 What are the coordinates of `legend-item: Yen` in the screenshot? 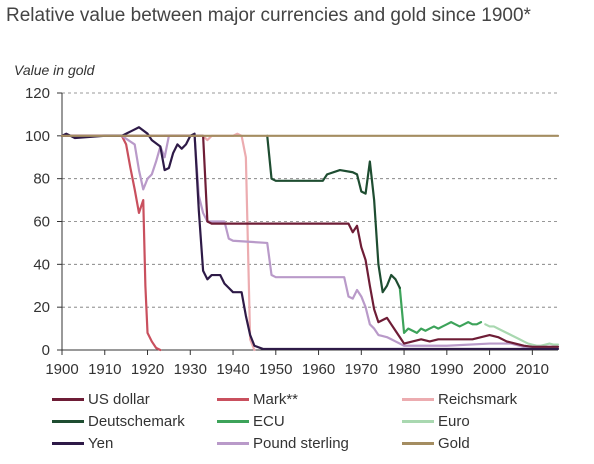 It's located at (82, 443).